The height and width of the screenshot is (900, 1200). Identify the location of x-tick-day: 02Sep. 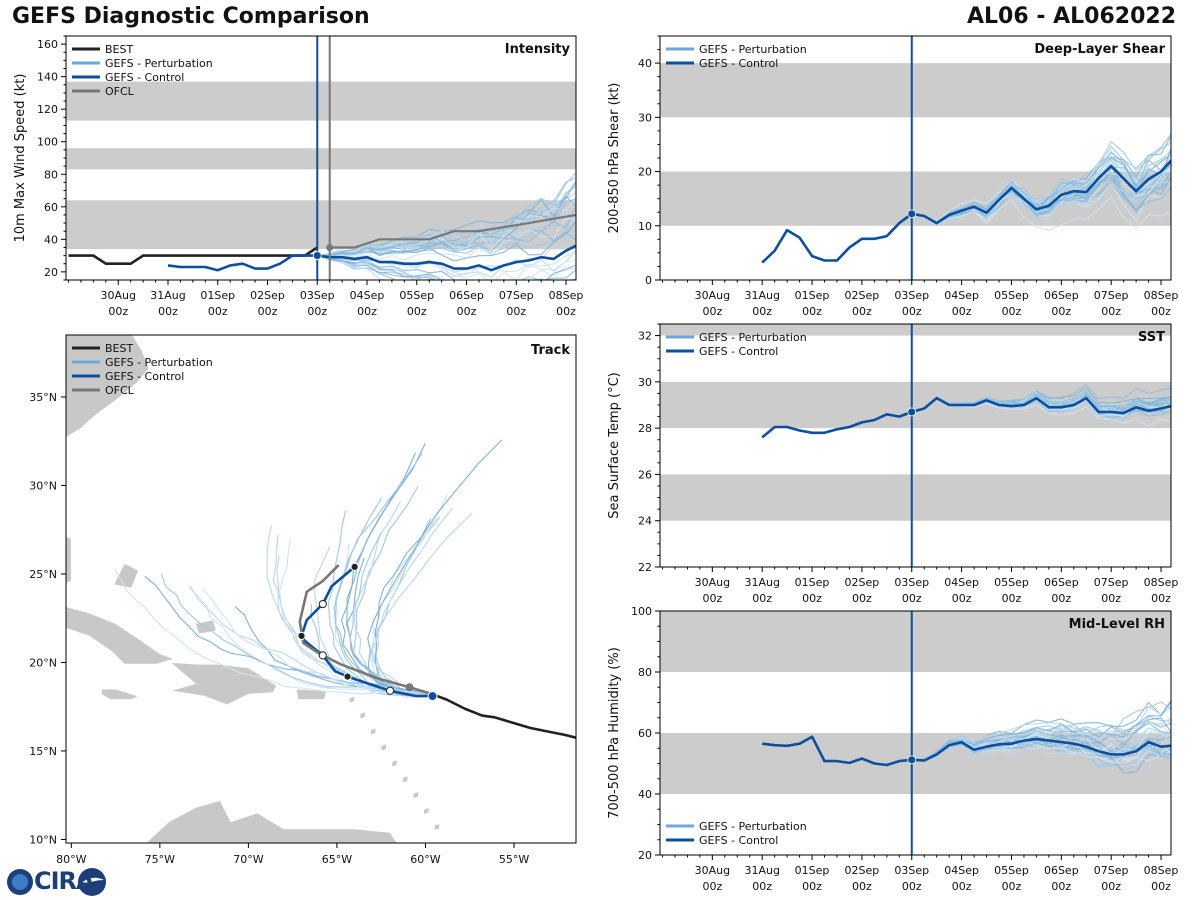
(862, 870).